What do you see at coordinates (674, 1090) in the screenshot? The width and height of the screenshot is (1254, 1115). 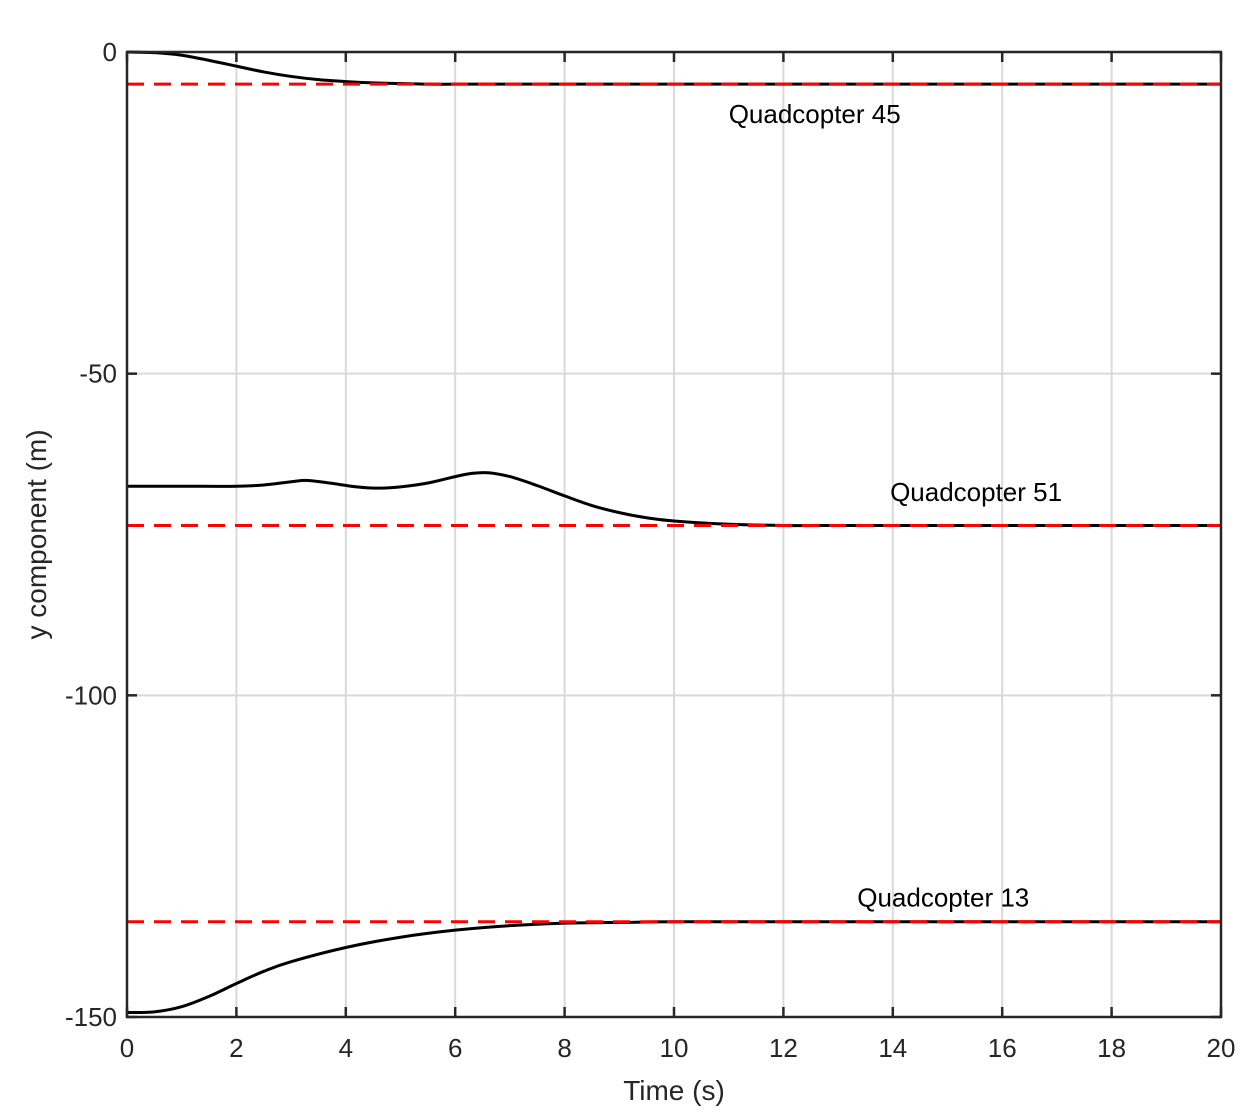 I see `x-axis-label: Time (s)` at bounding box center [674, 1090].